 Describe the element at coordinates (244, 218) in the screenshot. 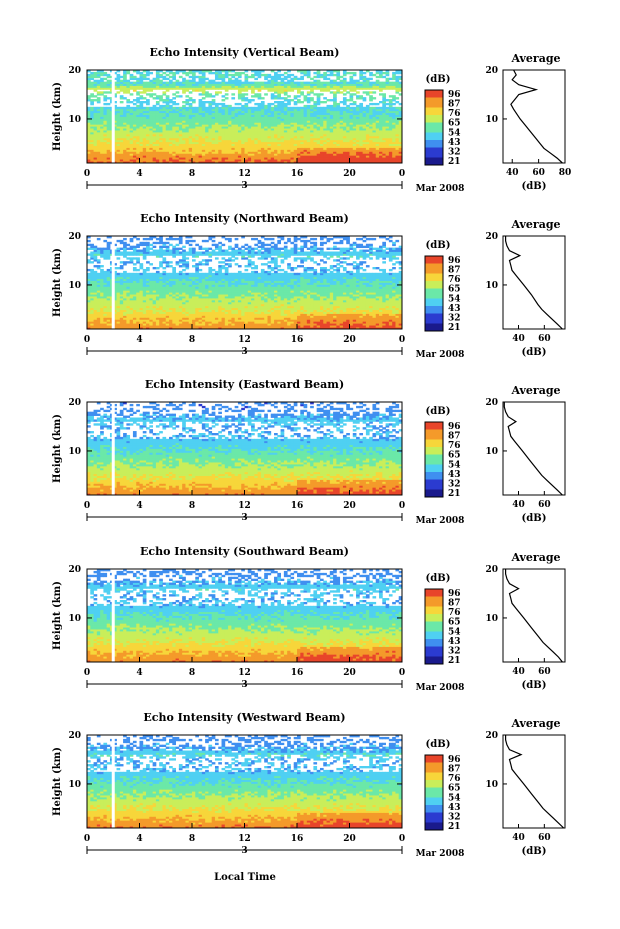

I see `panel-title: Echo Intensity (Northward Beam)` at that location.